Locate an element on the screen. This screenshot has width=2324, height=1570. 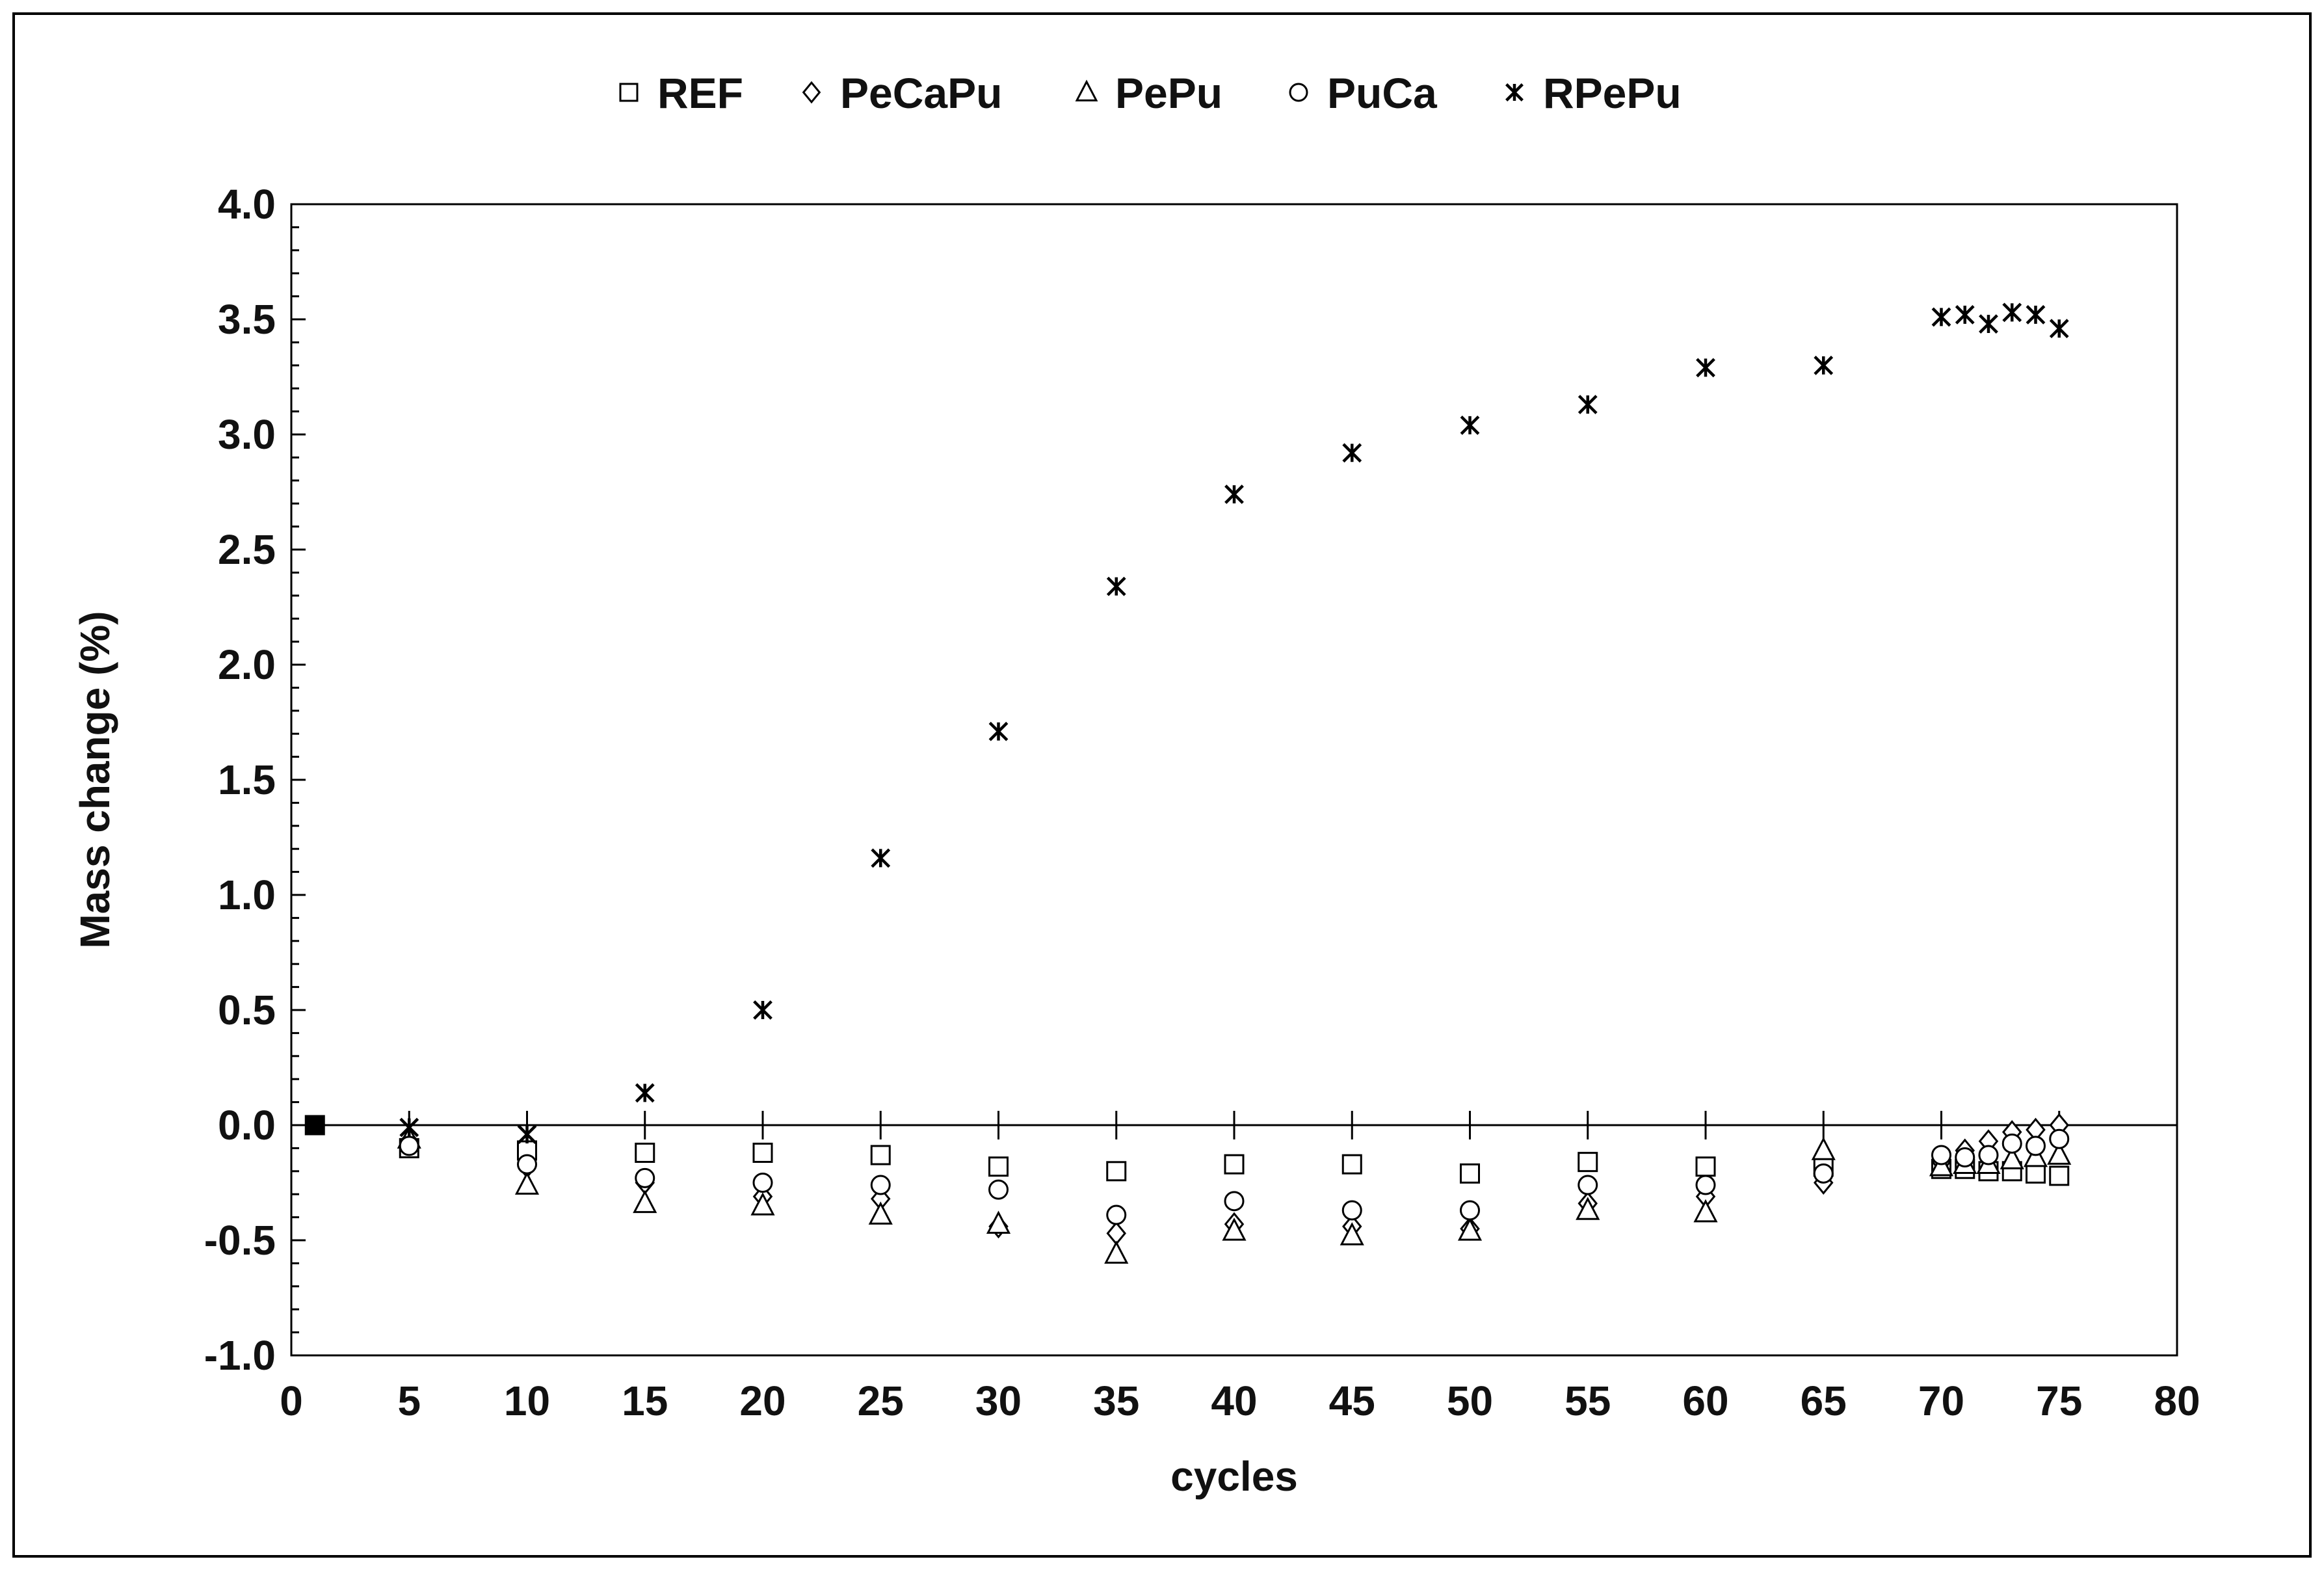
series-ref is located at coordinates (1234, 1162).